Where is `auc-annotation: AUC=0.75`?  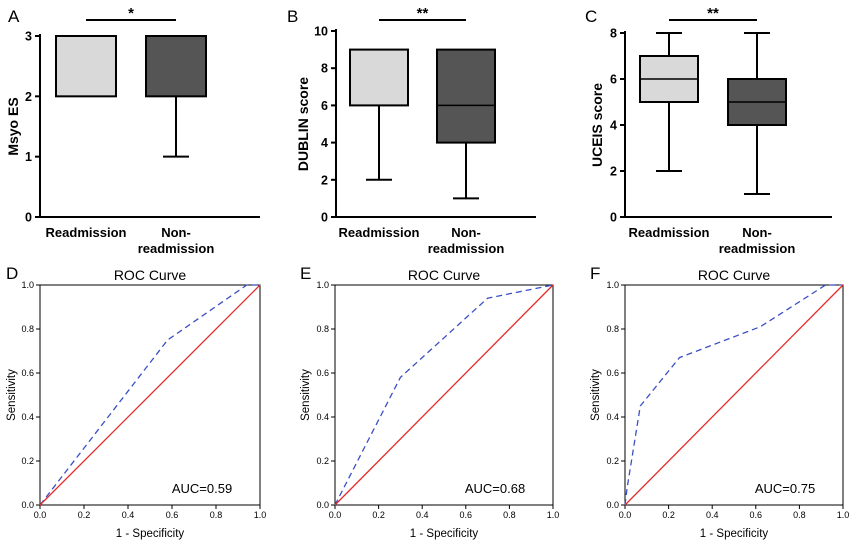
auc-annotation: AUC=0.75 is located at coordinates (785, 488).